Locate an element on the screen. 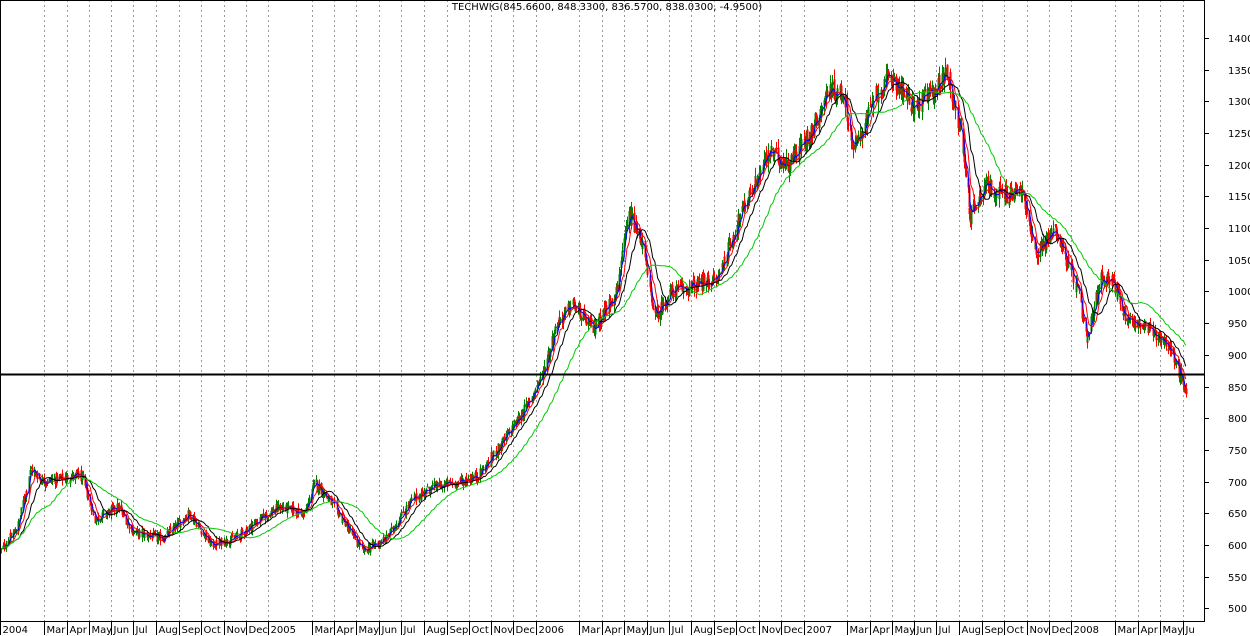 Image resolution: width=1250 pixels, height=636 pixels. y-tick-label: 750 is located at coordinates (1237, 451).